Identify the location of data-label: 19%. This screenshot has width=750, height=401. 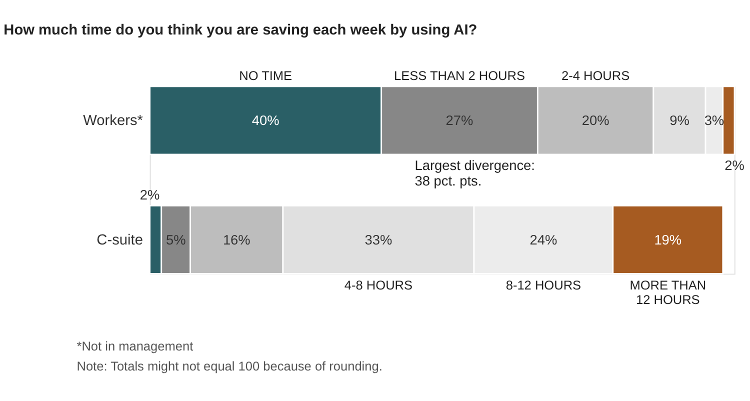
(668, 240).